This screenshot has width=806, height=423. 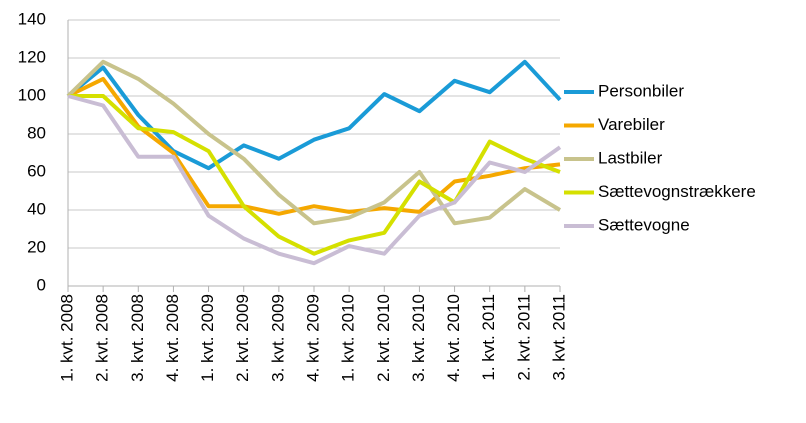 What do you see at coordinates (644, 224) in the screenshot?
I see `legend-label: Sættevogne` at bounding box center [644, 224].